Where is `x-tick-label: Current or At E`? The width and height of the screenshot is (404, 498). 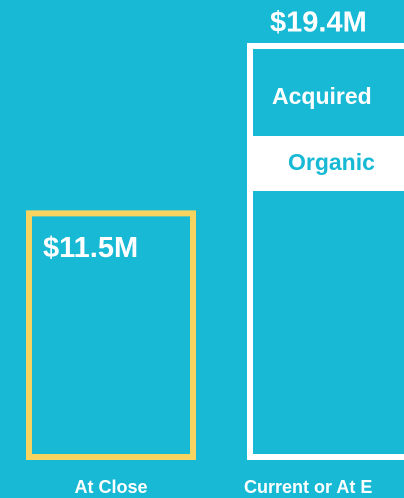
x-tick-label: Current or At E is located at coordinates (308, 487).